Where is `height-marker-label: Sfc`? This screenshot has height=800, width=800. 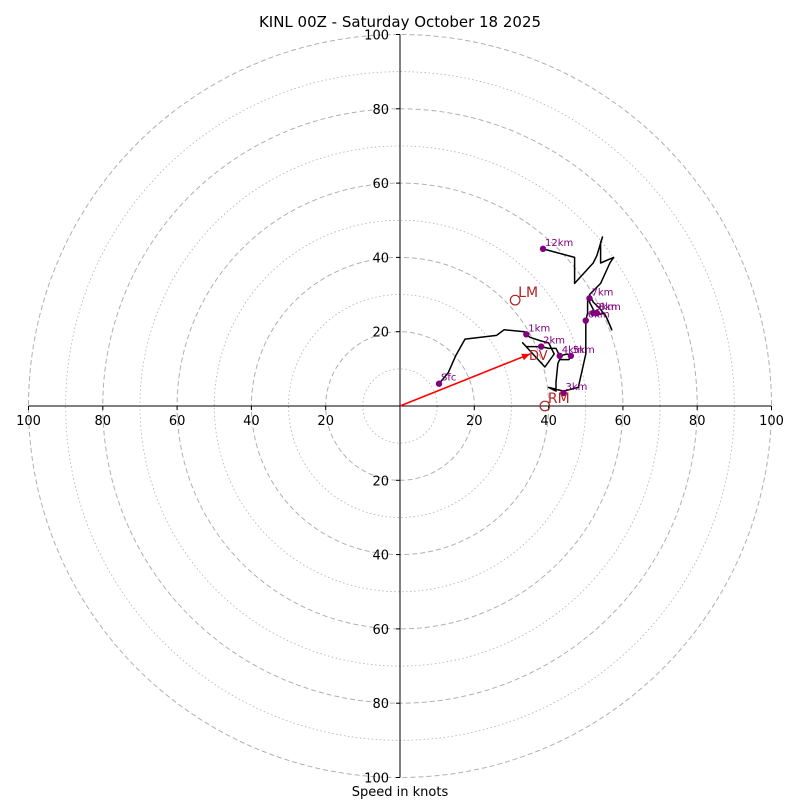 height-marker-label: Sfc is located at coordinates (448, 378).